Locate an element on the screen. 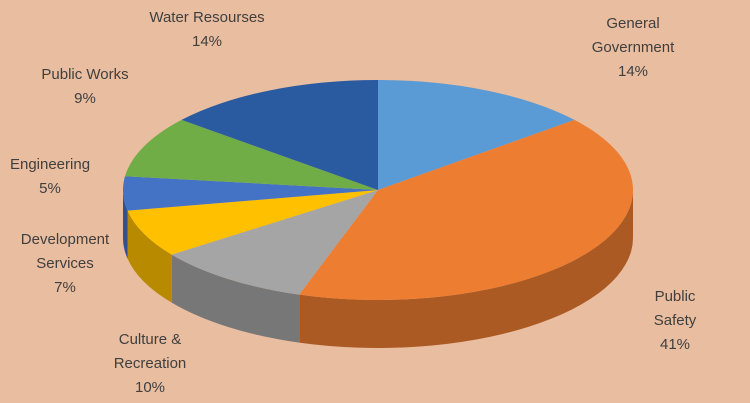  data-label: Culture & Recreation 10% is located at coordinates (150, 364).